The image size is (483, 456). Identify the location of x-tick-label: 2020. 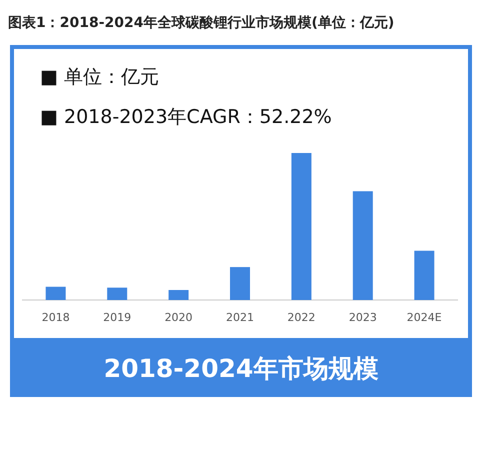
(178, 317).